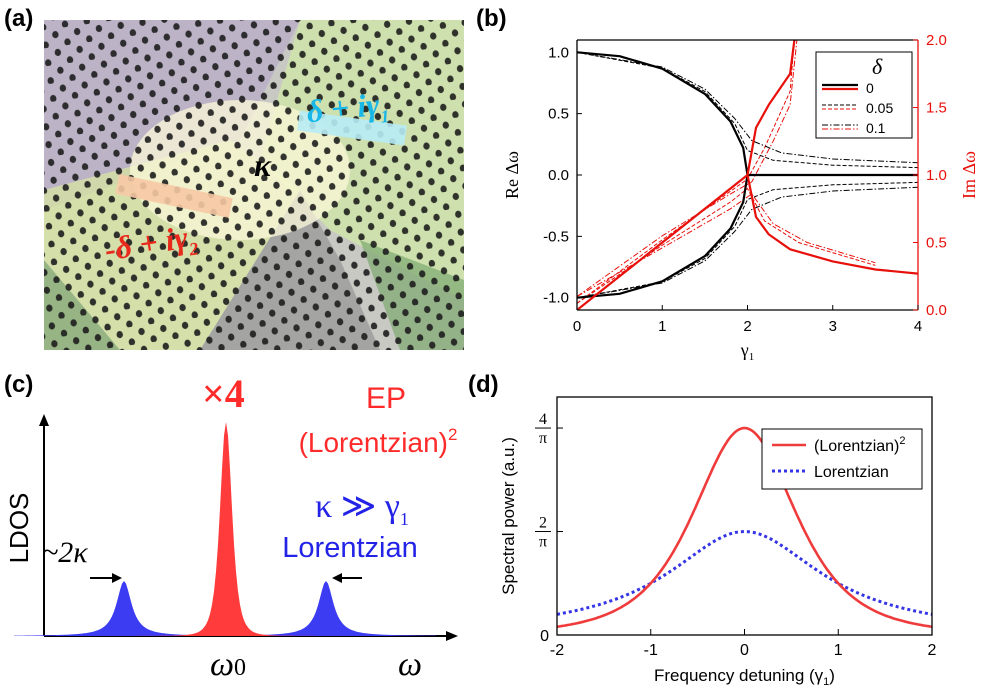 Image resolution: width=984 pixels, height=693 pixels. I want to click on b-legend: δ0 0.05 0.1, so click(864, 95).